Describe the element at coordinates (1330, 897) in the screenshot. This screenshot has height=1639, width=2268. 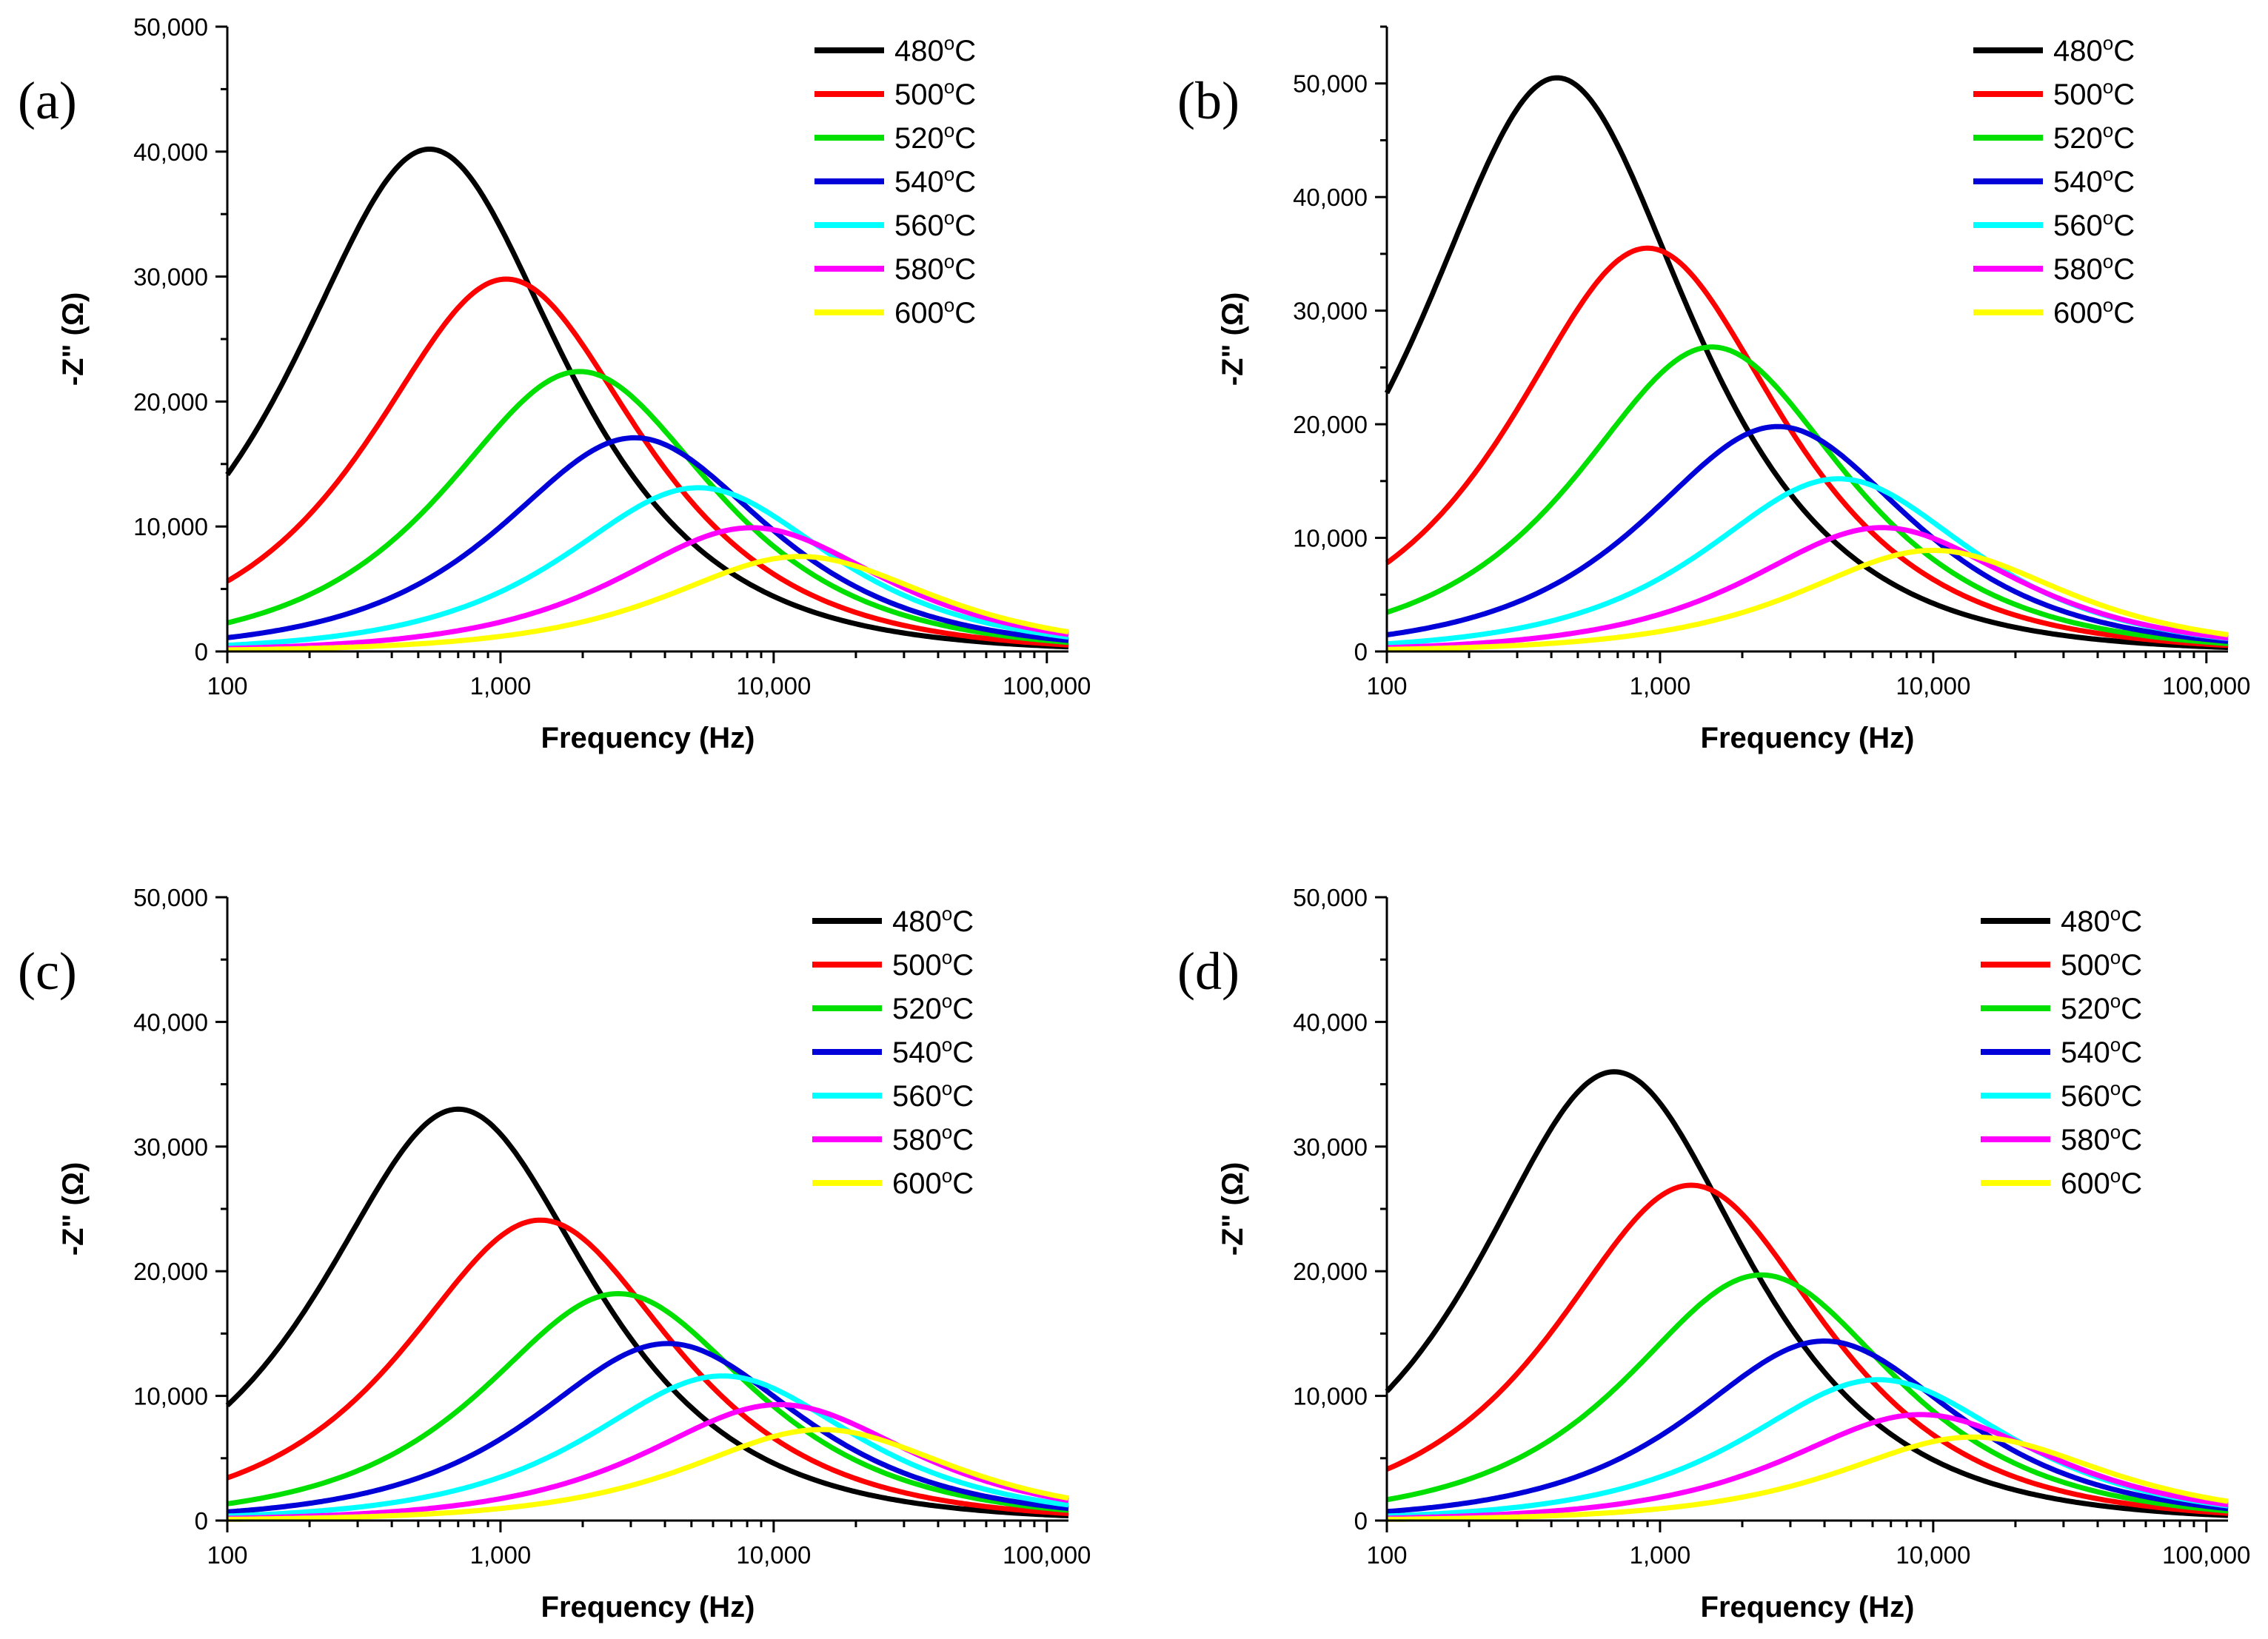
I see `y-tick-label: 50,000` at that location.